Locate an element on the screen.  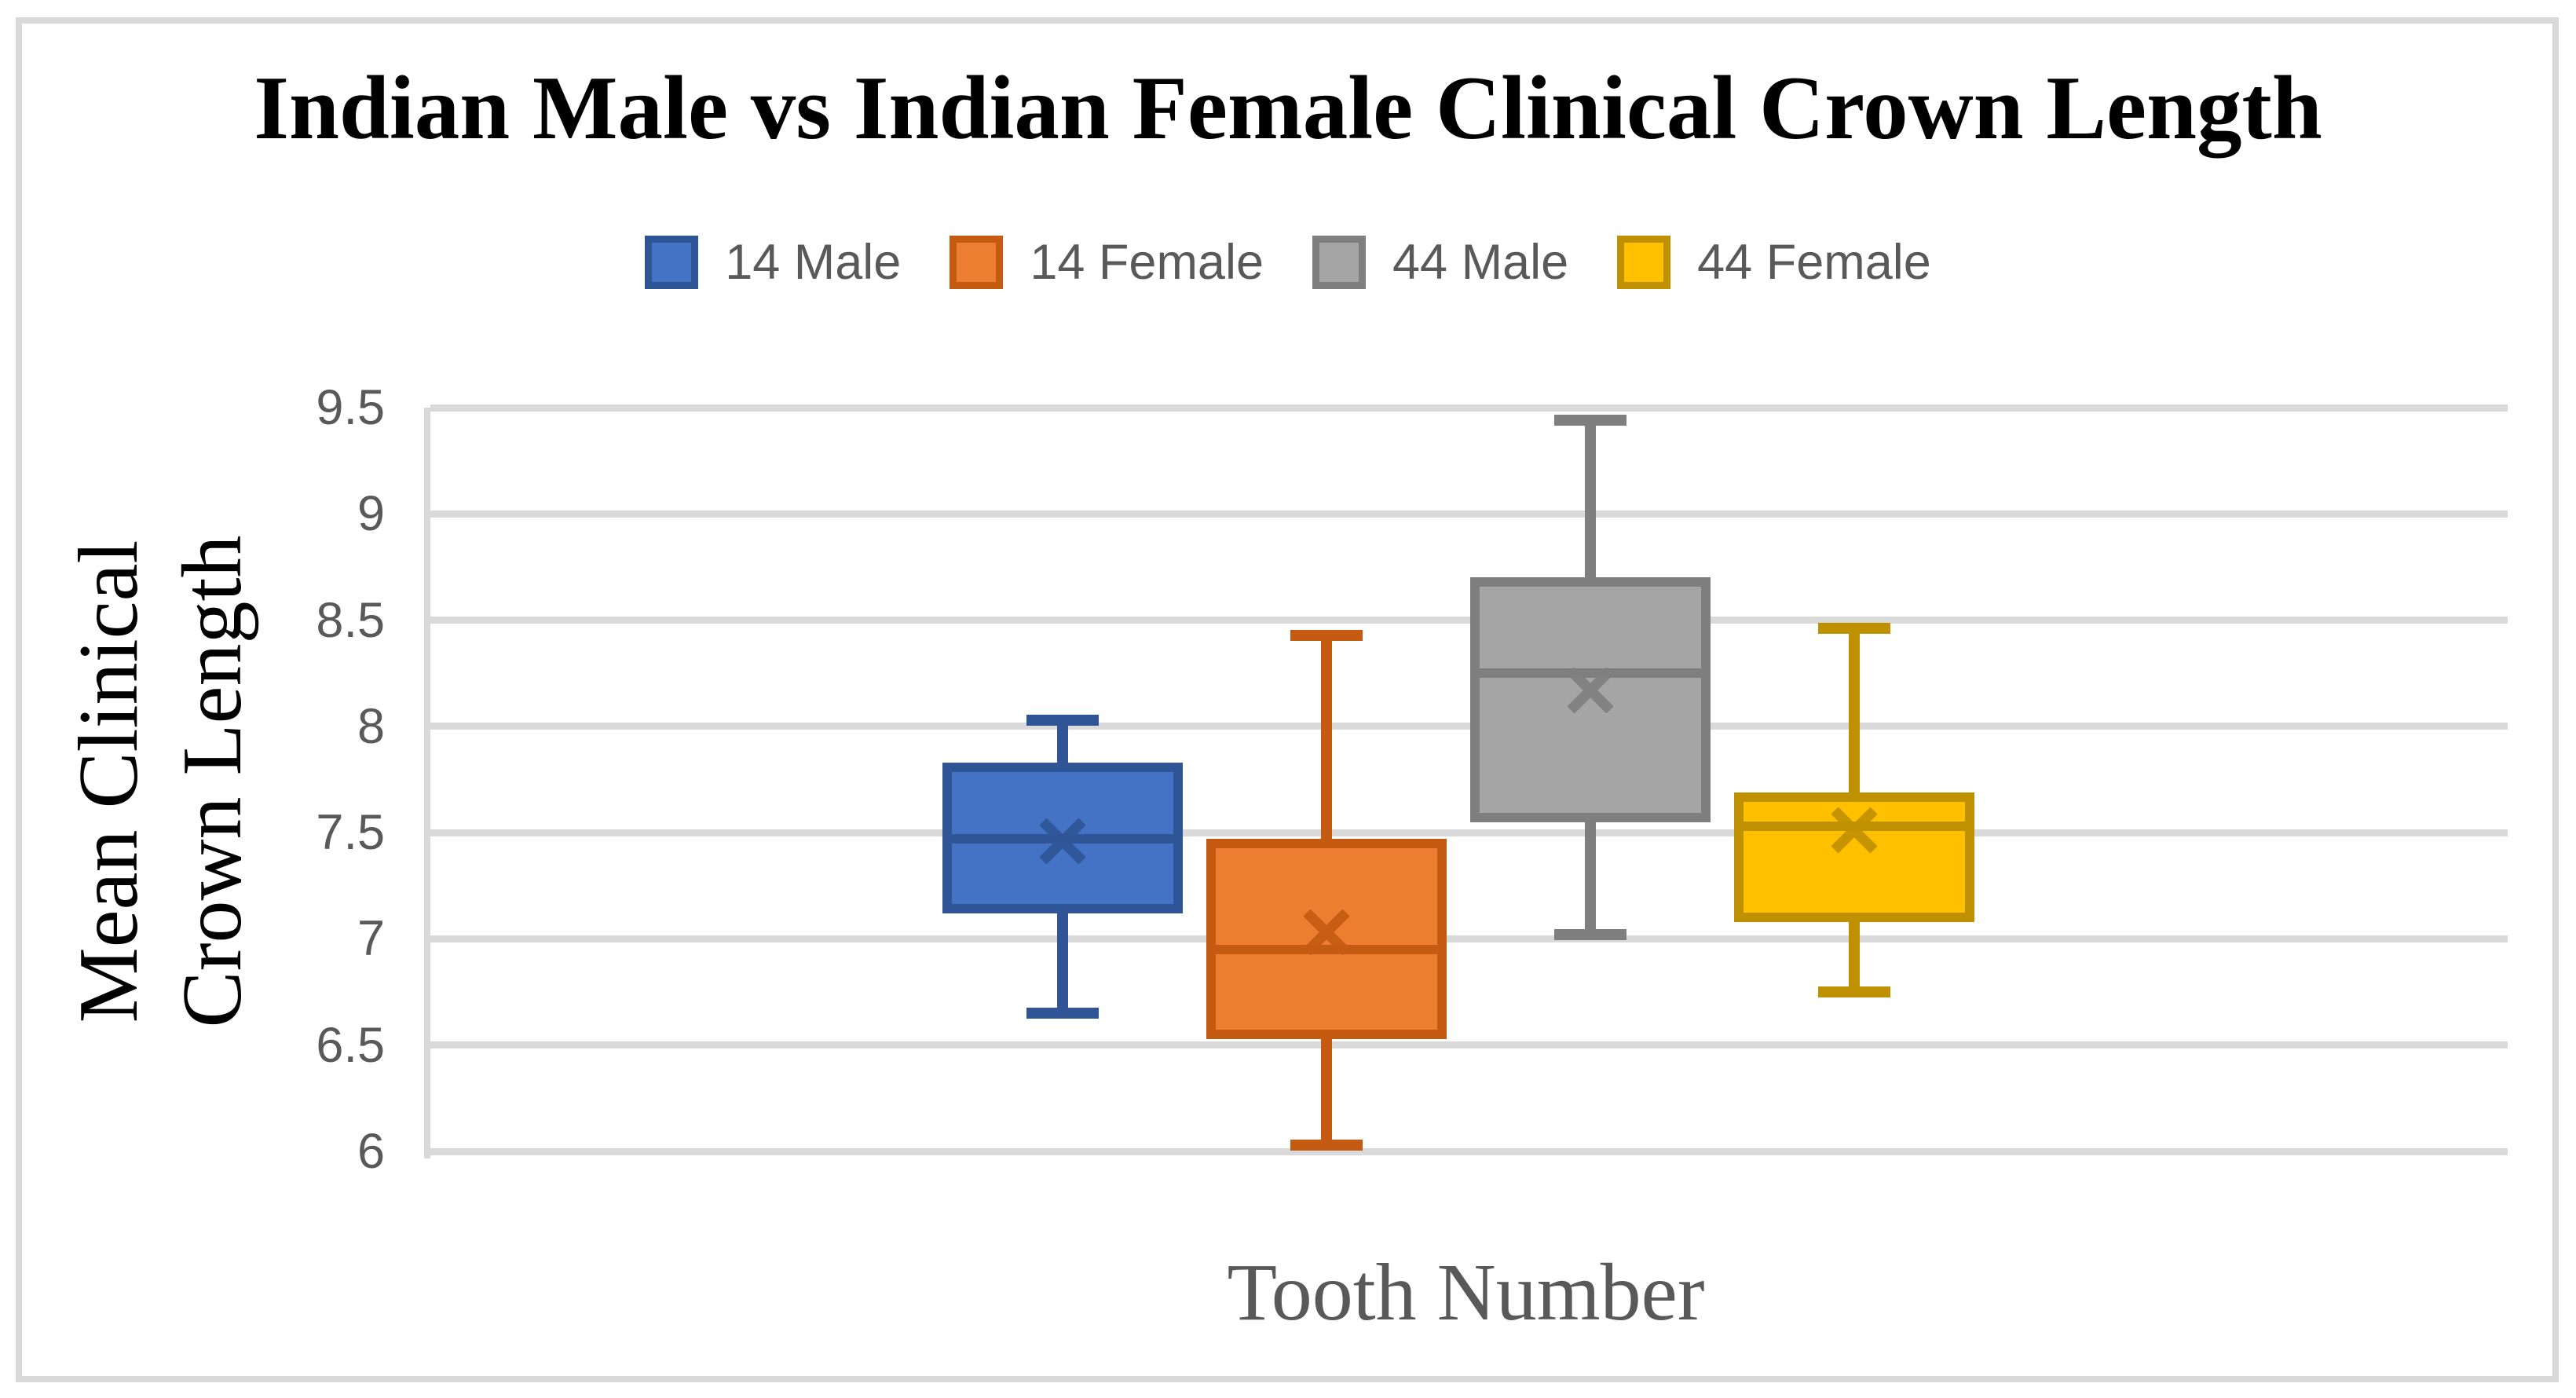
14-female-median-line is located at coordinates (1327, 949).